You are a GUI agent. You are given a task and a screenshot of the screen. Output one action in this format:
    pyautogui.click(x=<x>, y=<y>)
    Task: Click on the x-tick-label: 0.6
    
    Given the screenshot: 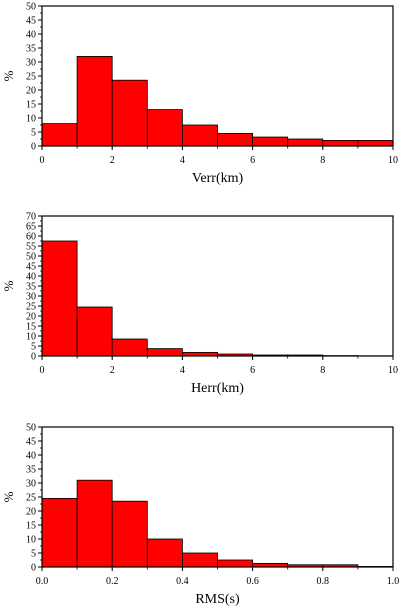 What is the action you would take?
    pyautogui.click(x=252, y=581)
    